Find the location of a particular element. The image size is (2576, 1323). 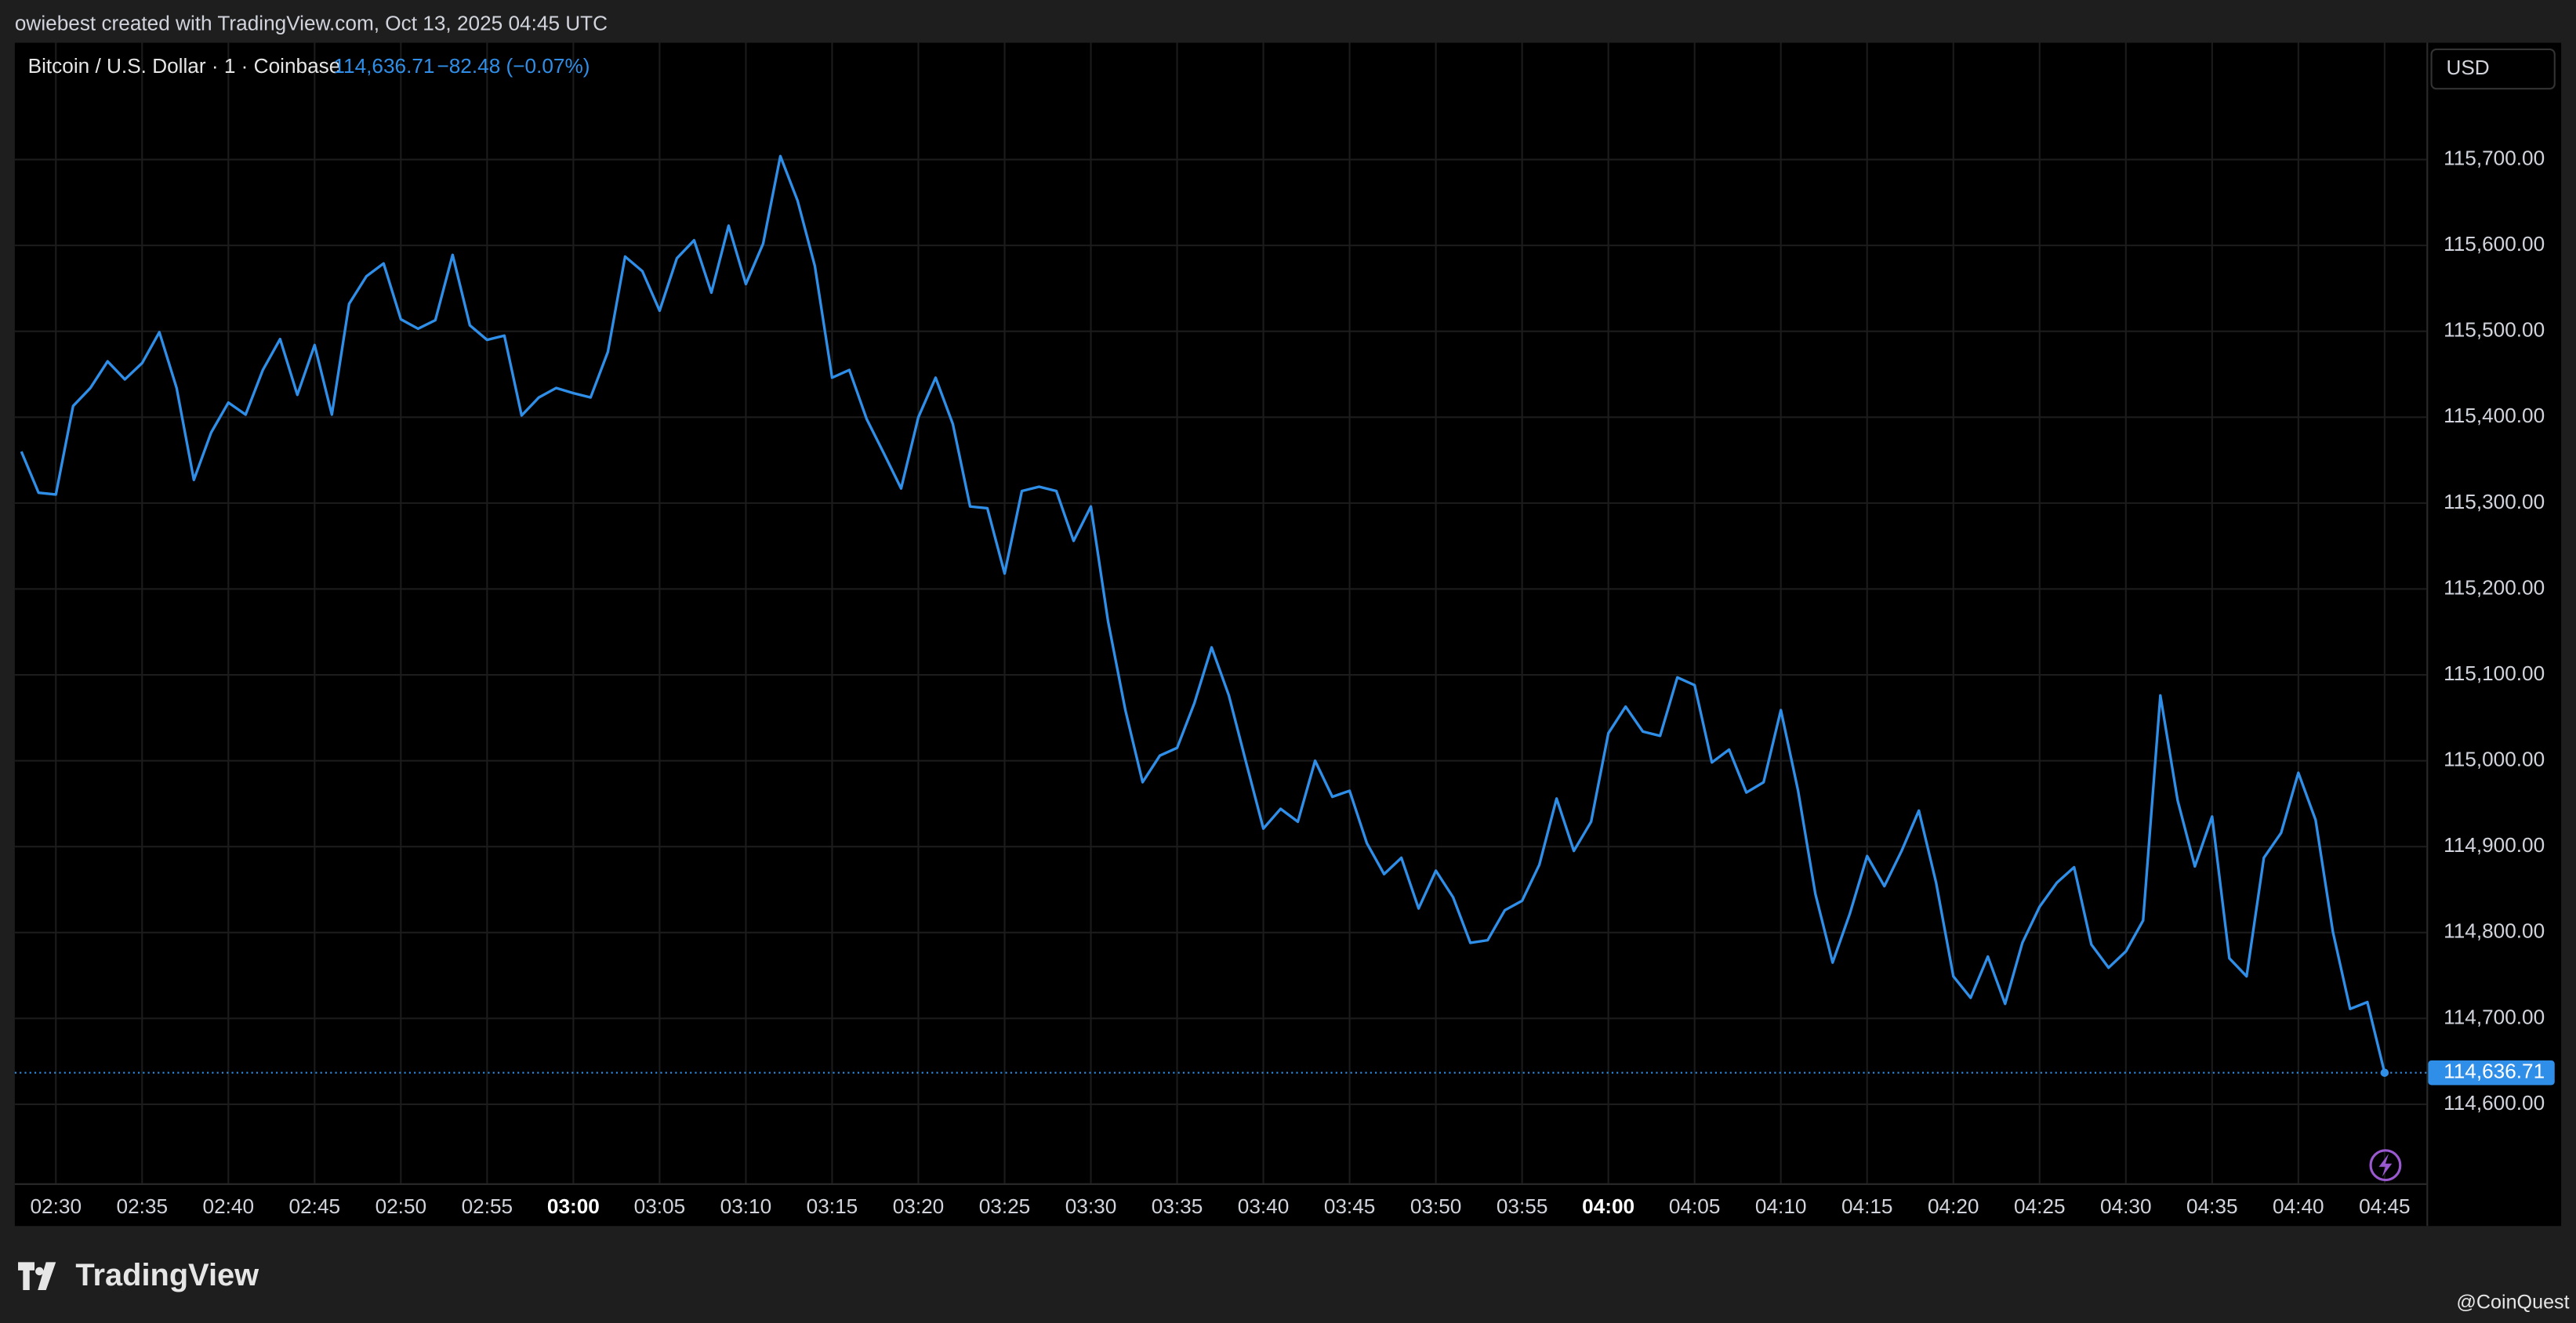

y-tick-label: 115,000.00 is located at coordinates (2495, 759).